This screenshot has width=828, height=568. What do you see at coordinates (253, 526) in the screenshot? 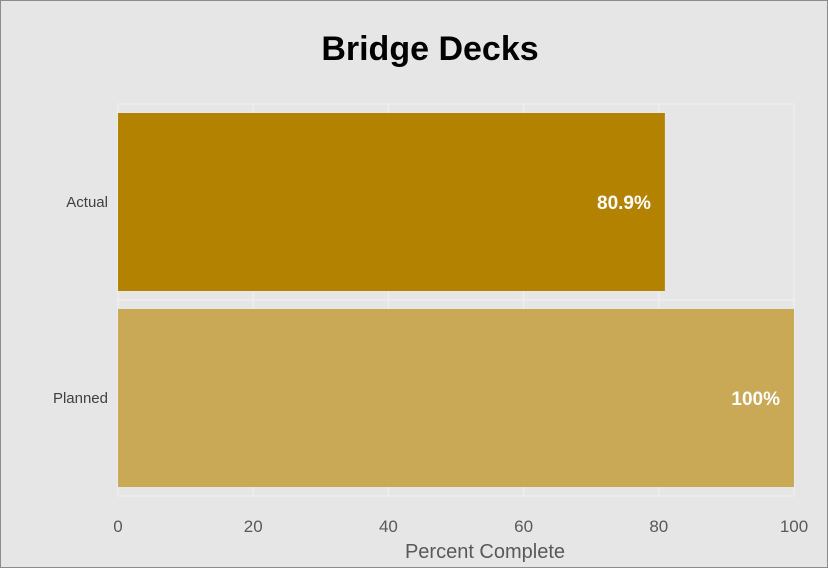
I see `x-tick-label: 20` at bounding box center [253, 526].